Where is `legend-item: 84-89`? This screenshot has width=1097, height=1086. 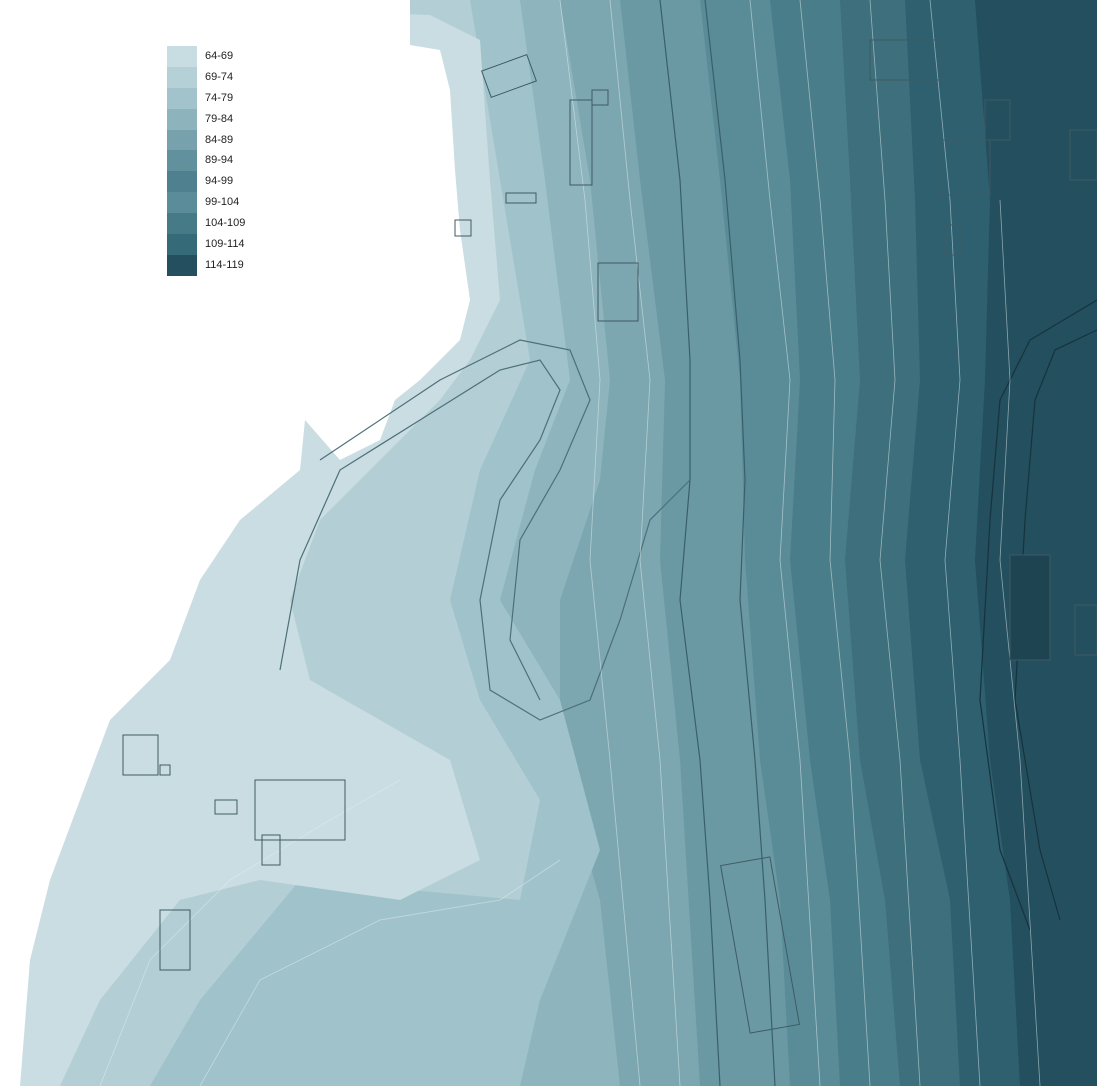
legend-item: 84-89 is located at coordinates (222, 140).